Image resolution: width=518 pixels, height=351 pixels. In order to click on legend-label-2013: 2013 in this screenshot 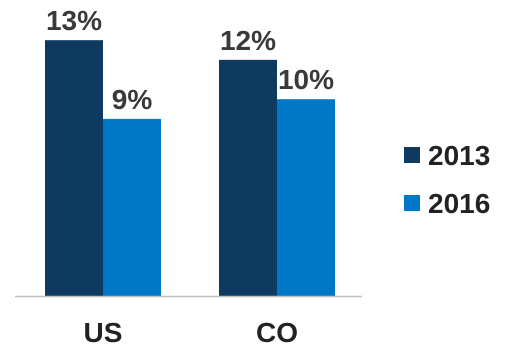, I will do `click(459, 155)`.